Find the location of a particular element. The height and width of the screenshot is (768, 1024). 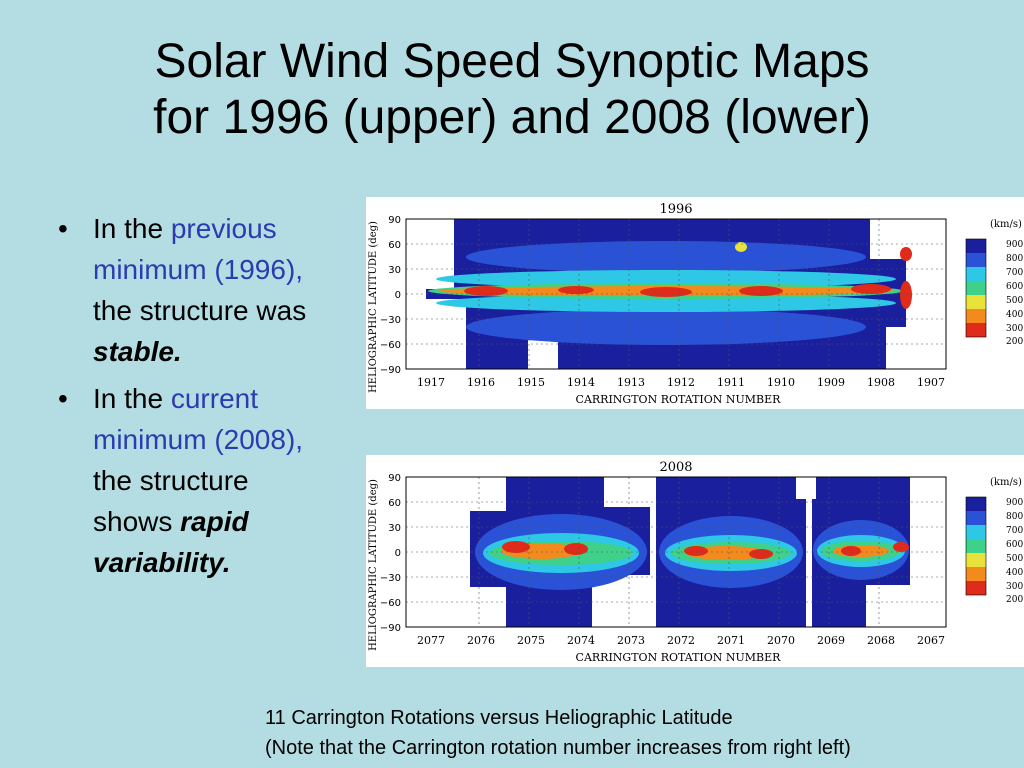

x-tick-label: 2074 is located at coordinates (581, 640).